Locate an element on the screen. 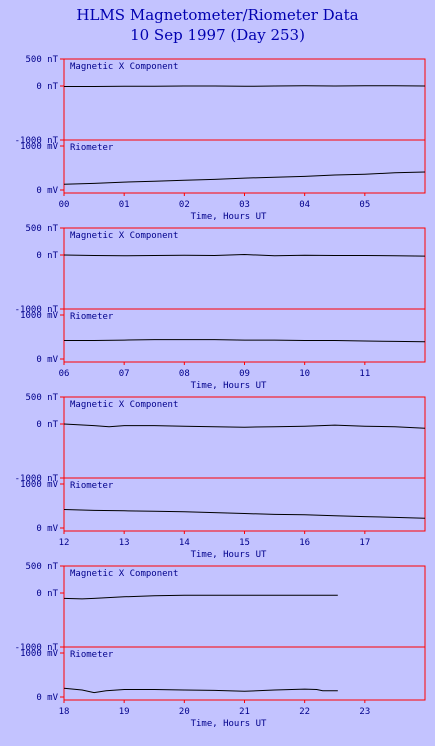 Image resolution: width=435 pixels, height=746 pixels. figure-title-line2: 10 Sep 1997 (Day 253) is located at coordinates (217, 35).